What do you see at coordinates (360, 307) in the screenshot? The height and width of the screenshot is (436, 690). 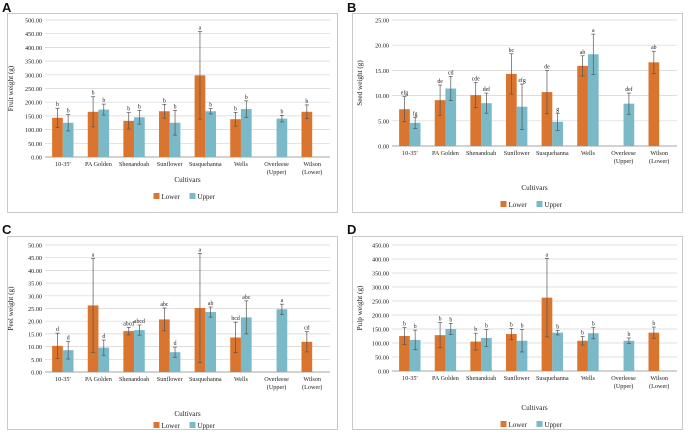 I see `chart-d-ylabel: Pulp weight (g)` at bounding box center [360, 307].